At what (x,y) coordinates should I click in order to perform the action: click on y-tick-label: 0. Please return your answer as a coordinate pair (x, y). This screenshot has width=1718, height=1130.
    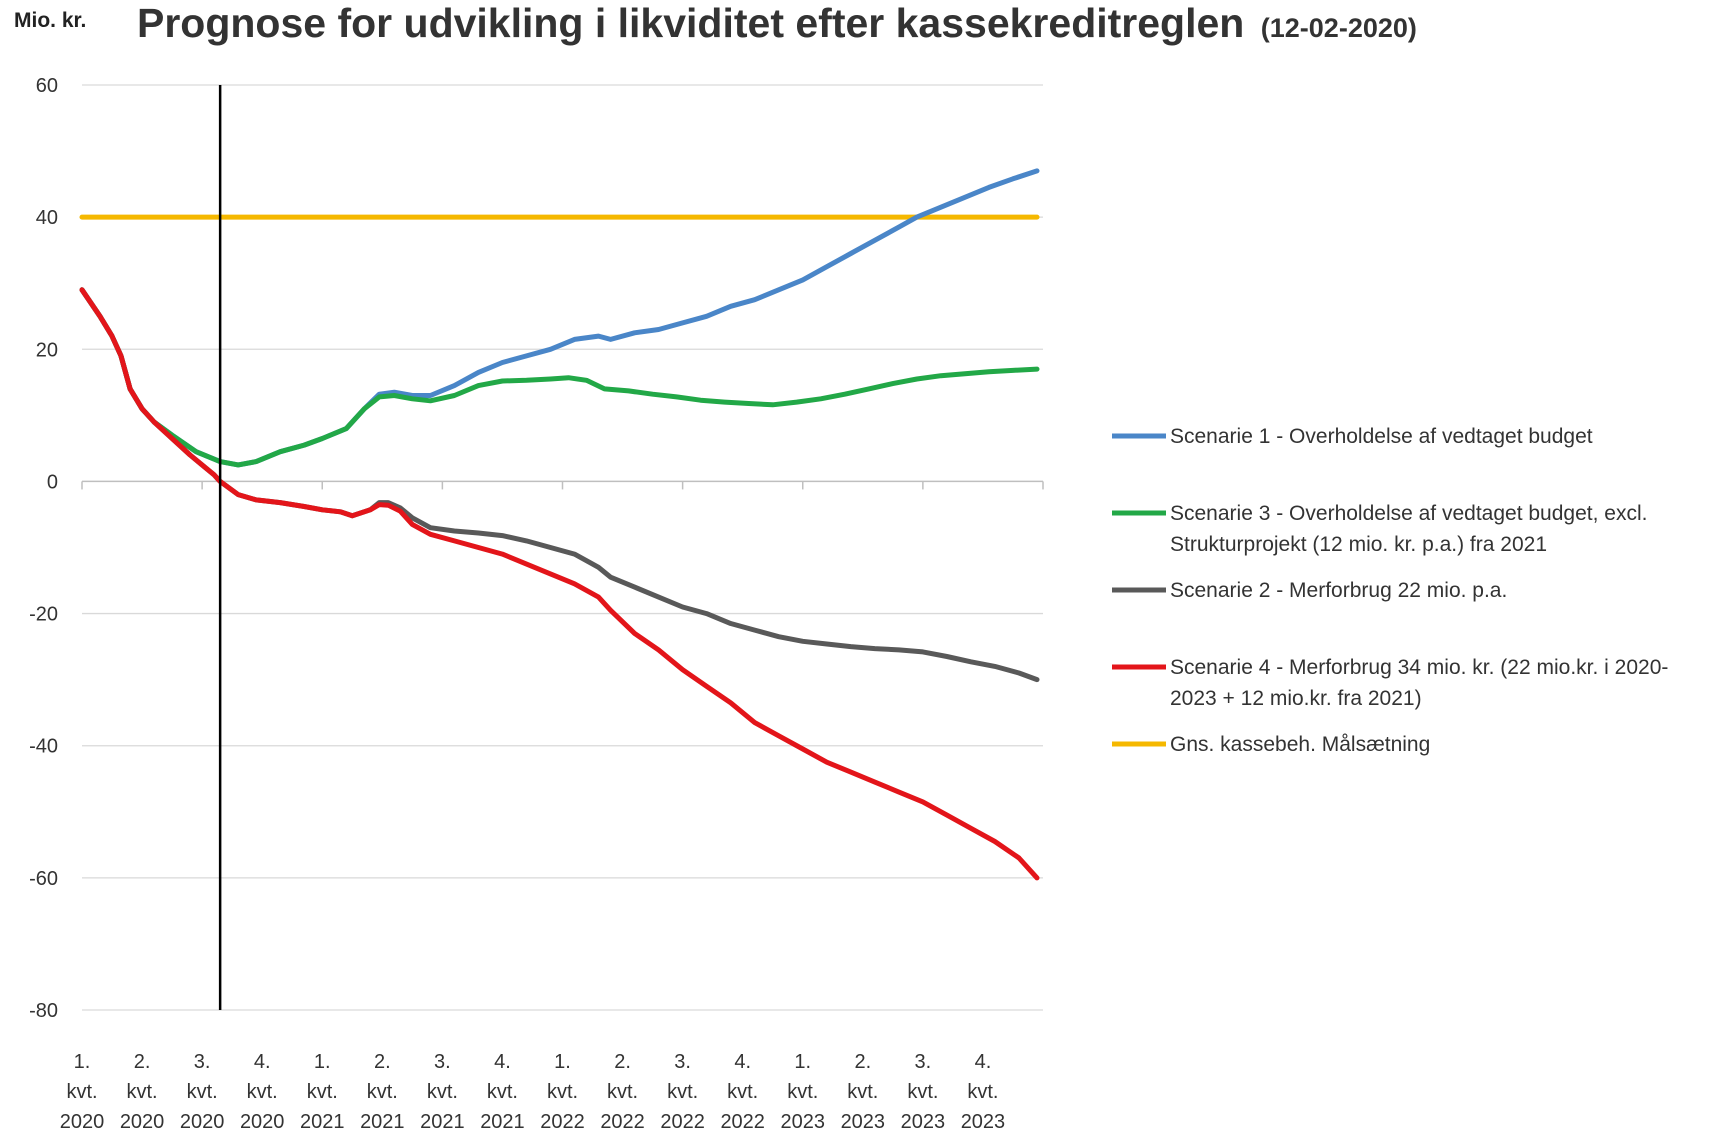
    Looking at the image, I should click on (52, 482).